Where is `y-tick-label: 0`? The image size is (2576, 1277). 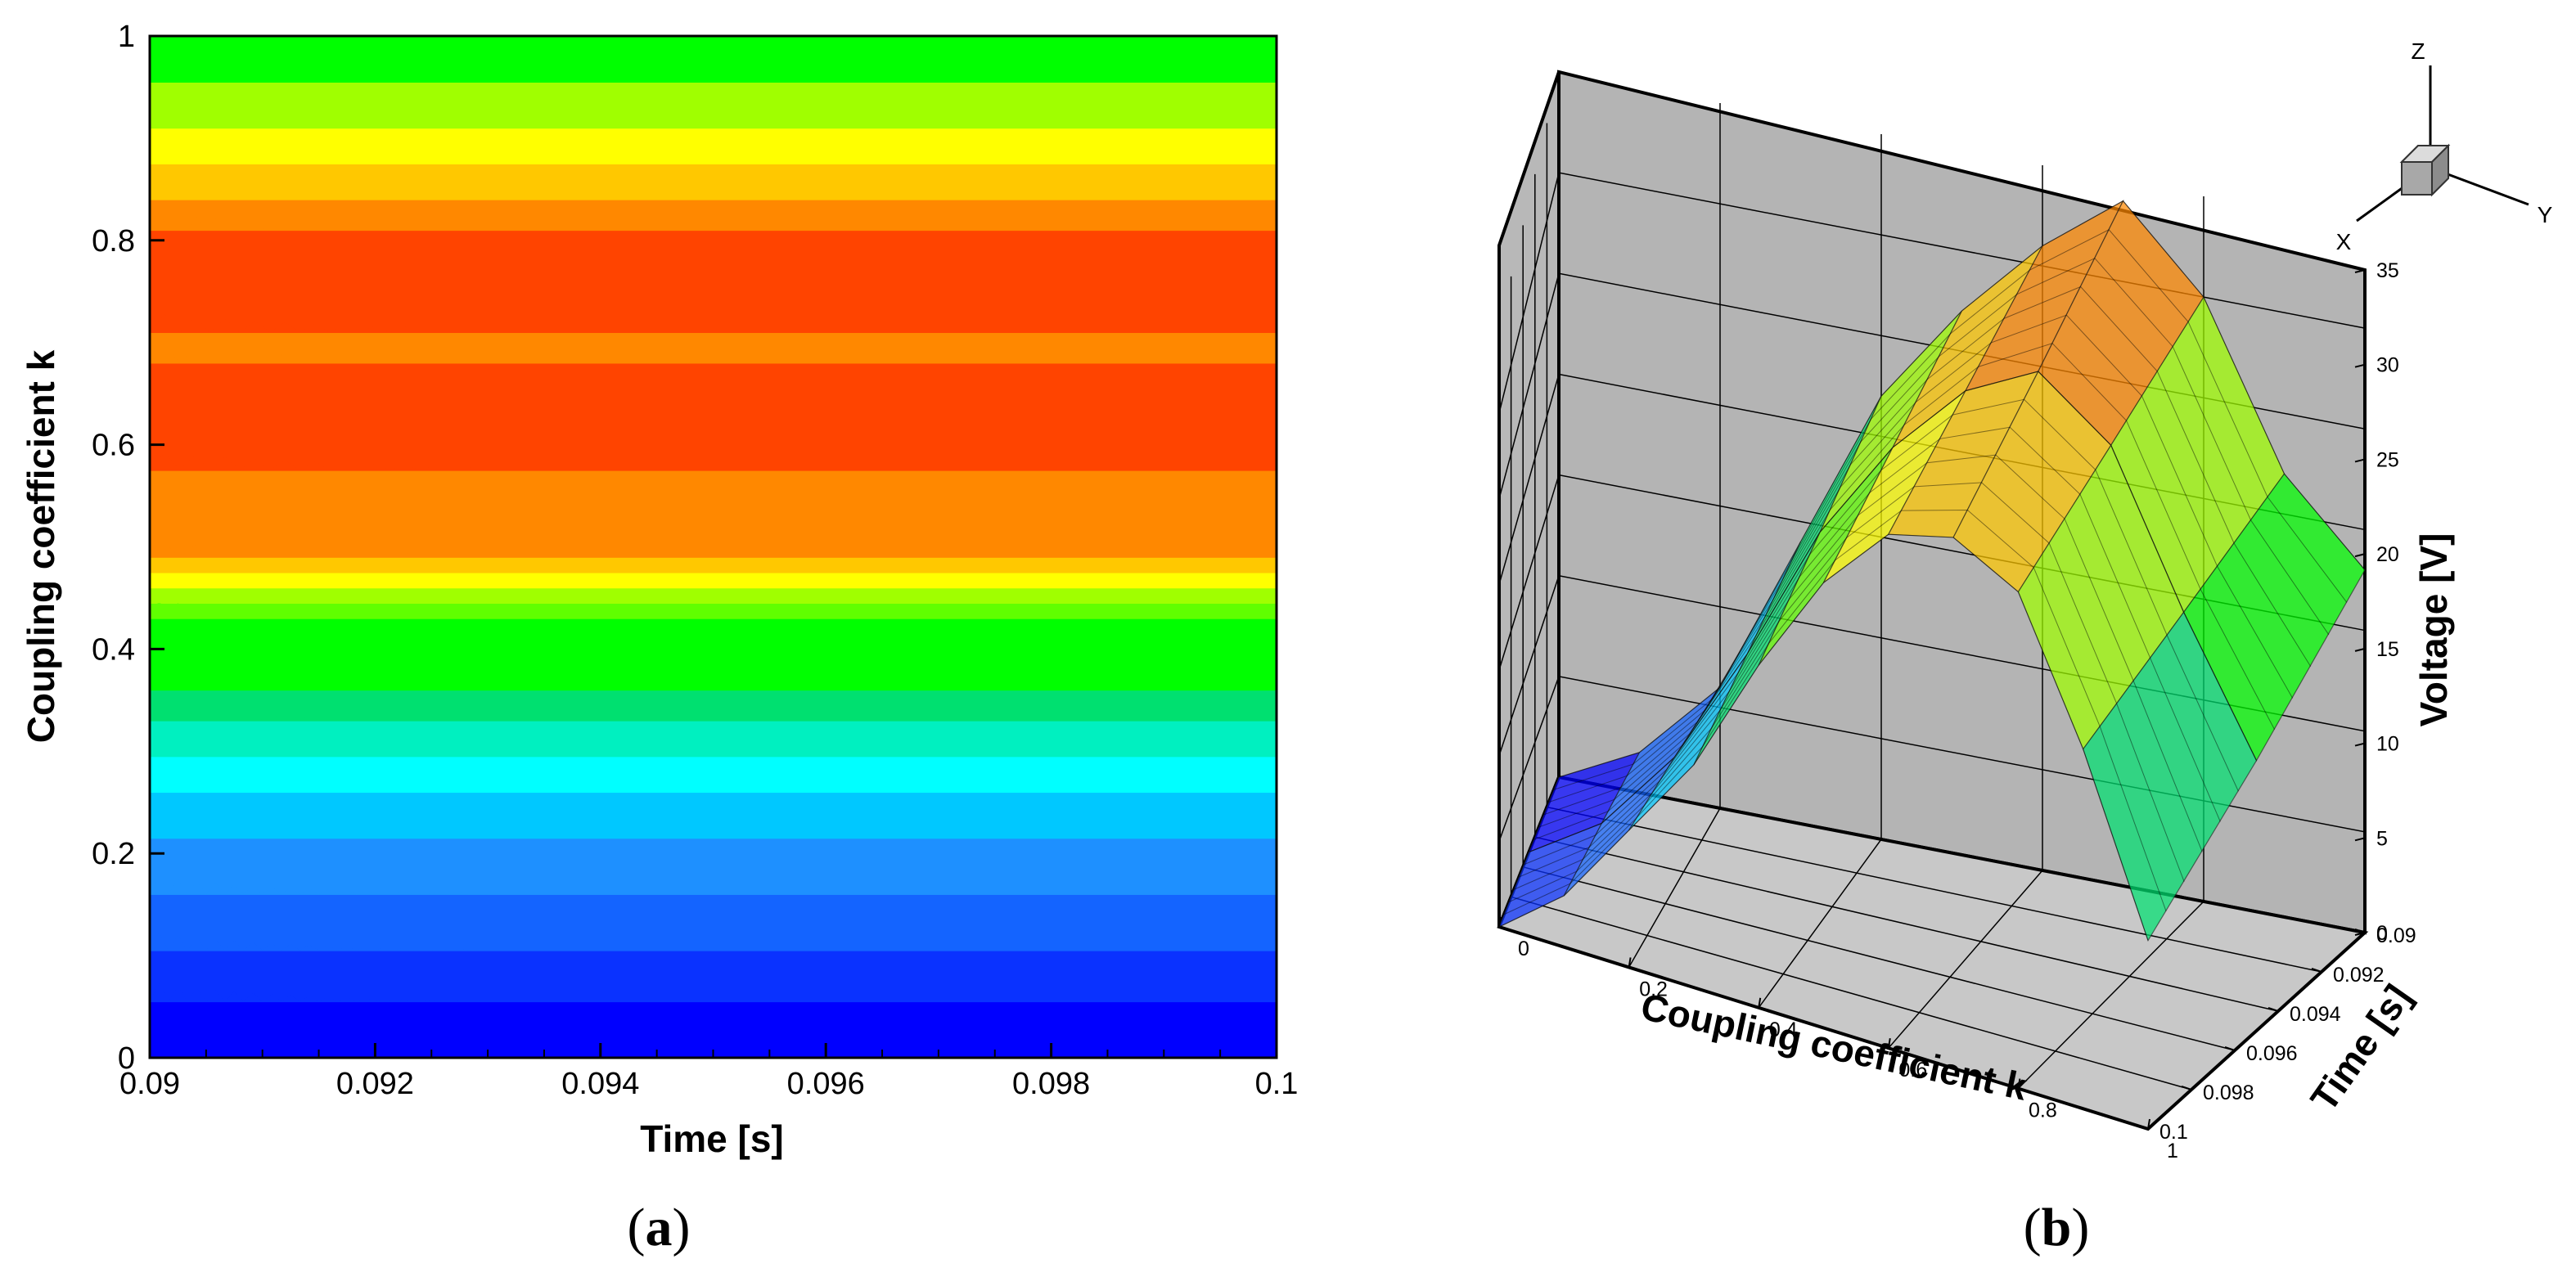 y-tick-label: 0 is located at coordinates (127, 1058).